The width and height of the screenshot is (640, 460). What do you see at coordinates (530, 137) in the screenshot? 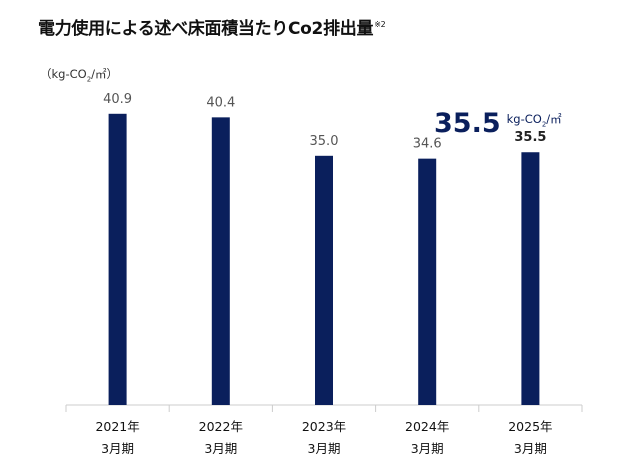
I see `value-label-5: 35.5` at bounding box center [530, 137].